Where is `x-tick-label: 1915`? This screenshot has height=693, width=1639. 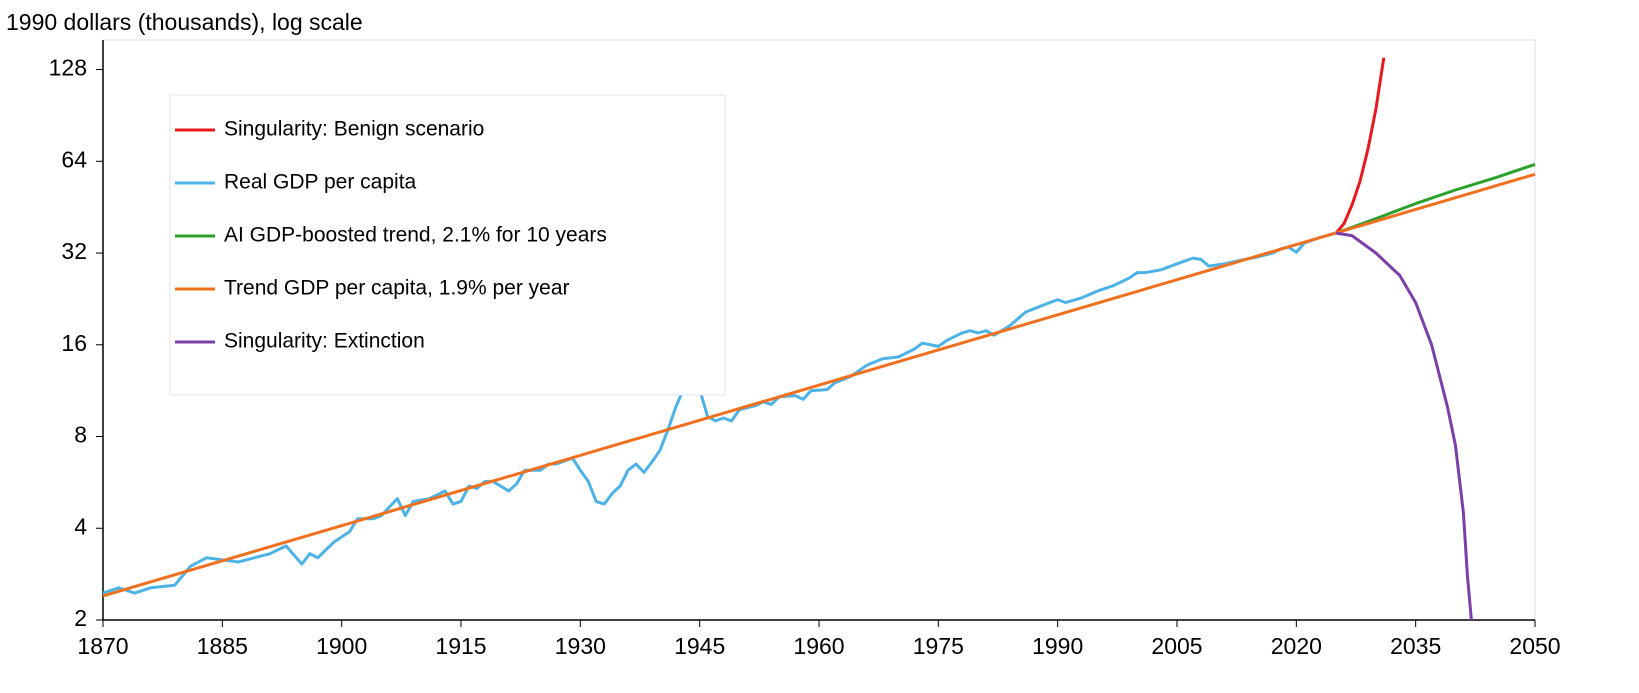
x-tick-label: 1915 is located at coordinates (460, 646).